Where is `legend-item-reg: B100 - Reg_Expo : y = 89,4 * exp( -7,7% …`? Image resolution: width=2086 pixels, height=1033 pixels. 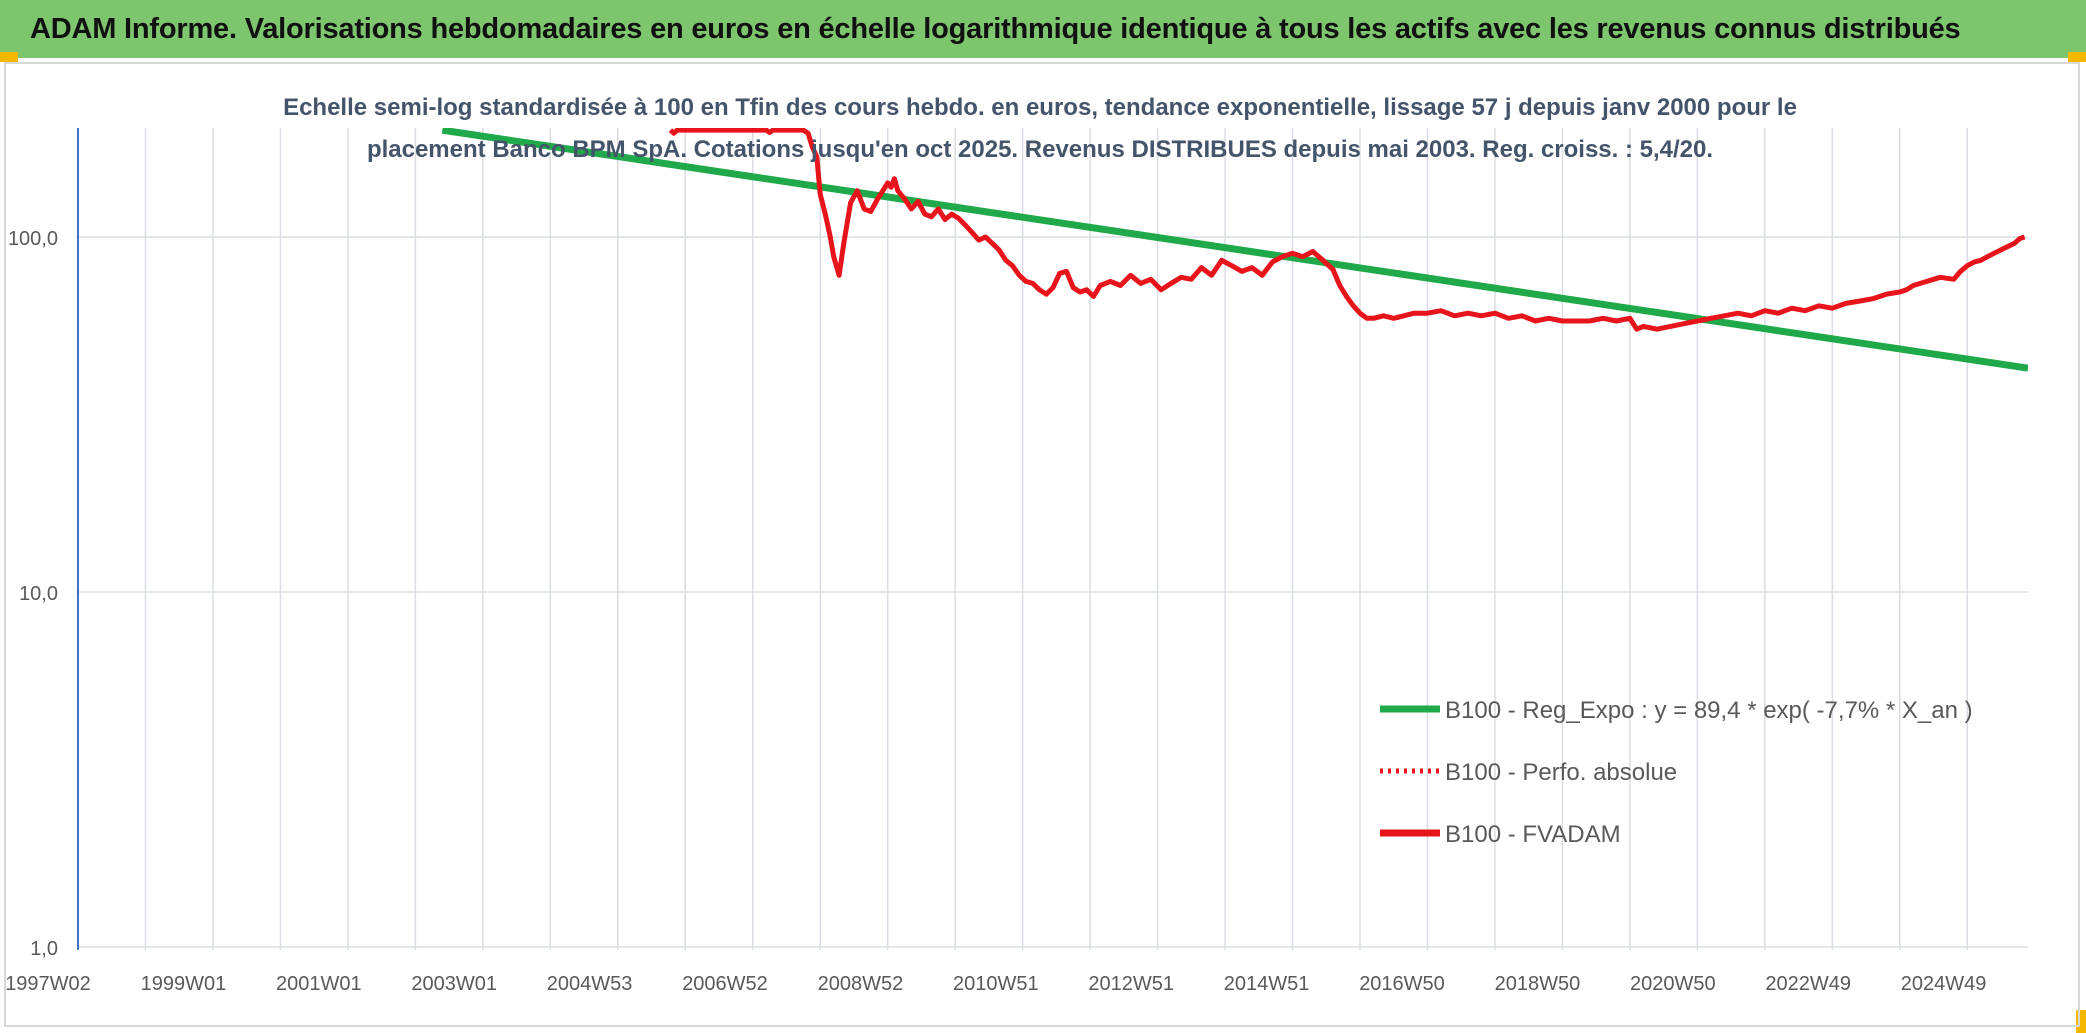 legend-item-reg: B100 - Reg_Expo : y = 89,4 * exp( -7,7% … is located at coordinates (1676, 710).